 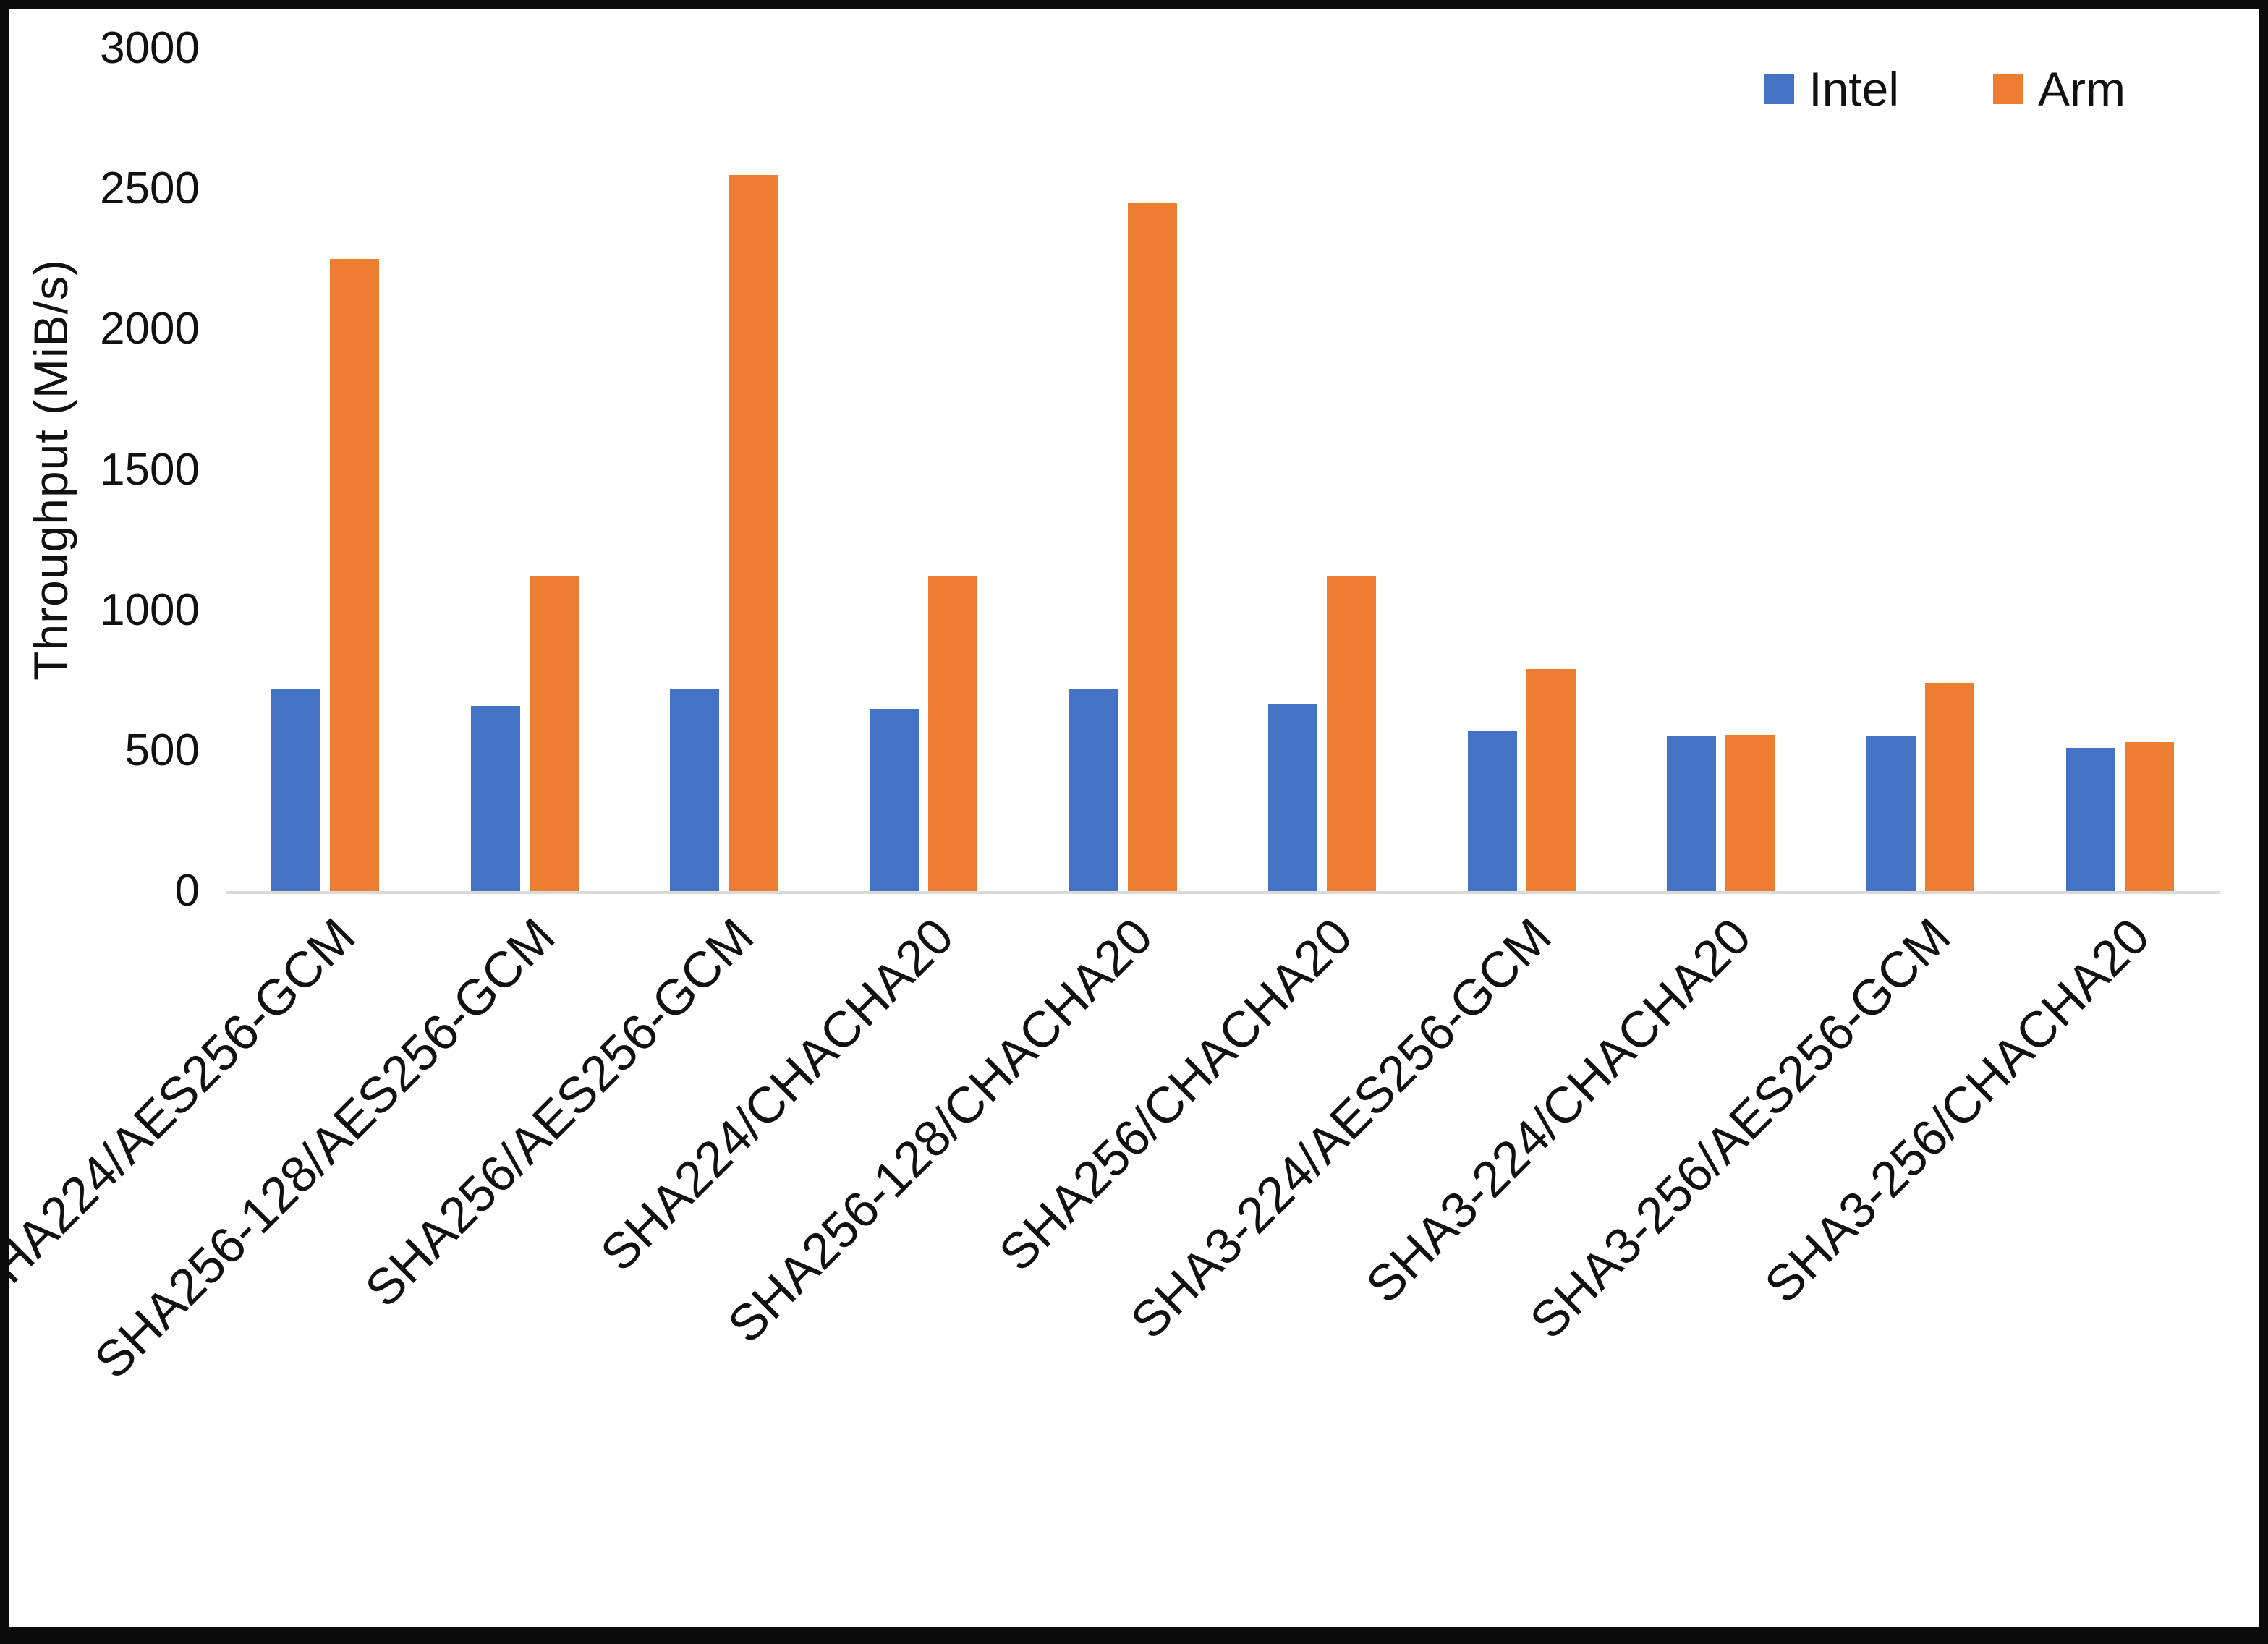 I want to click on bar-intel-sha256/chacha20, so click(x=1293, y=797).